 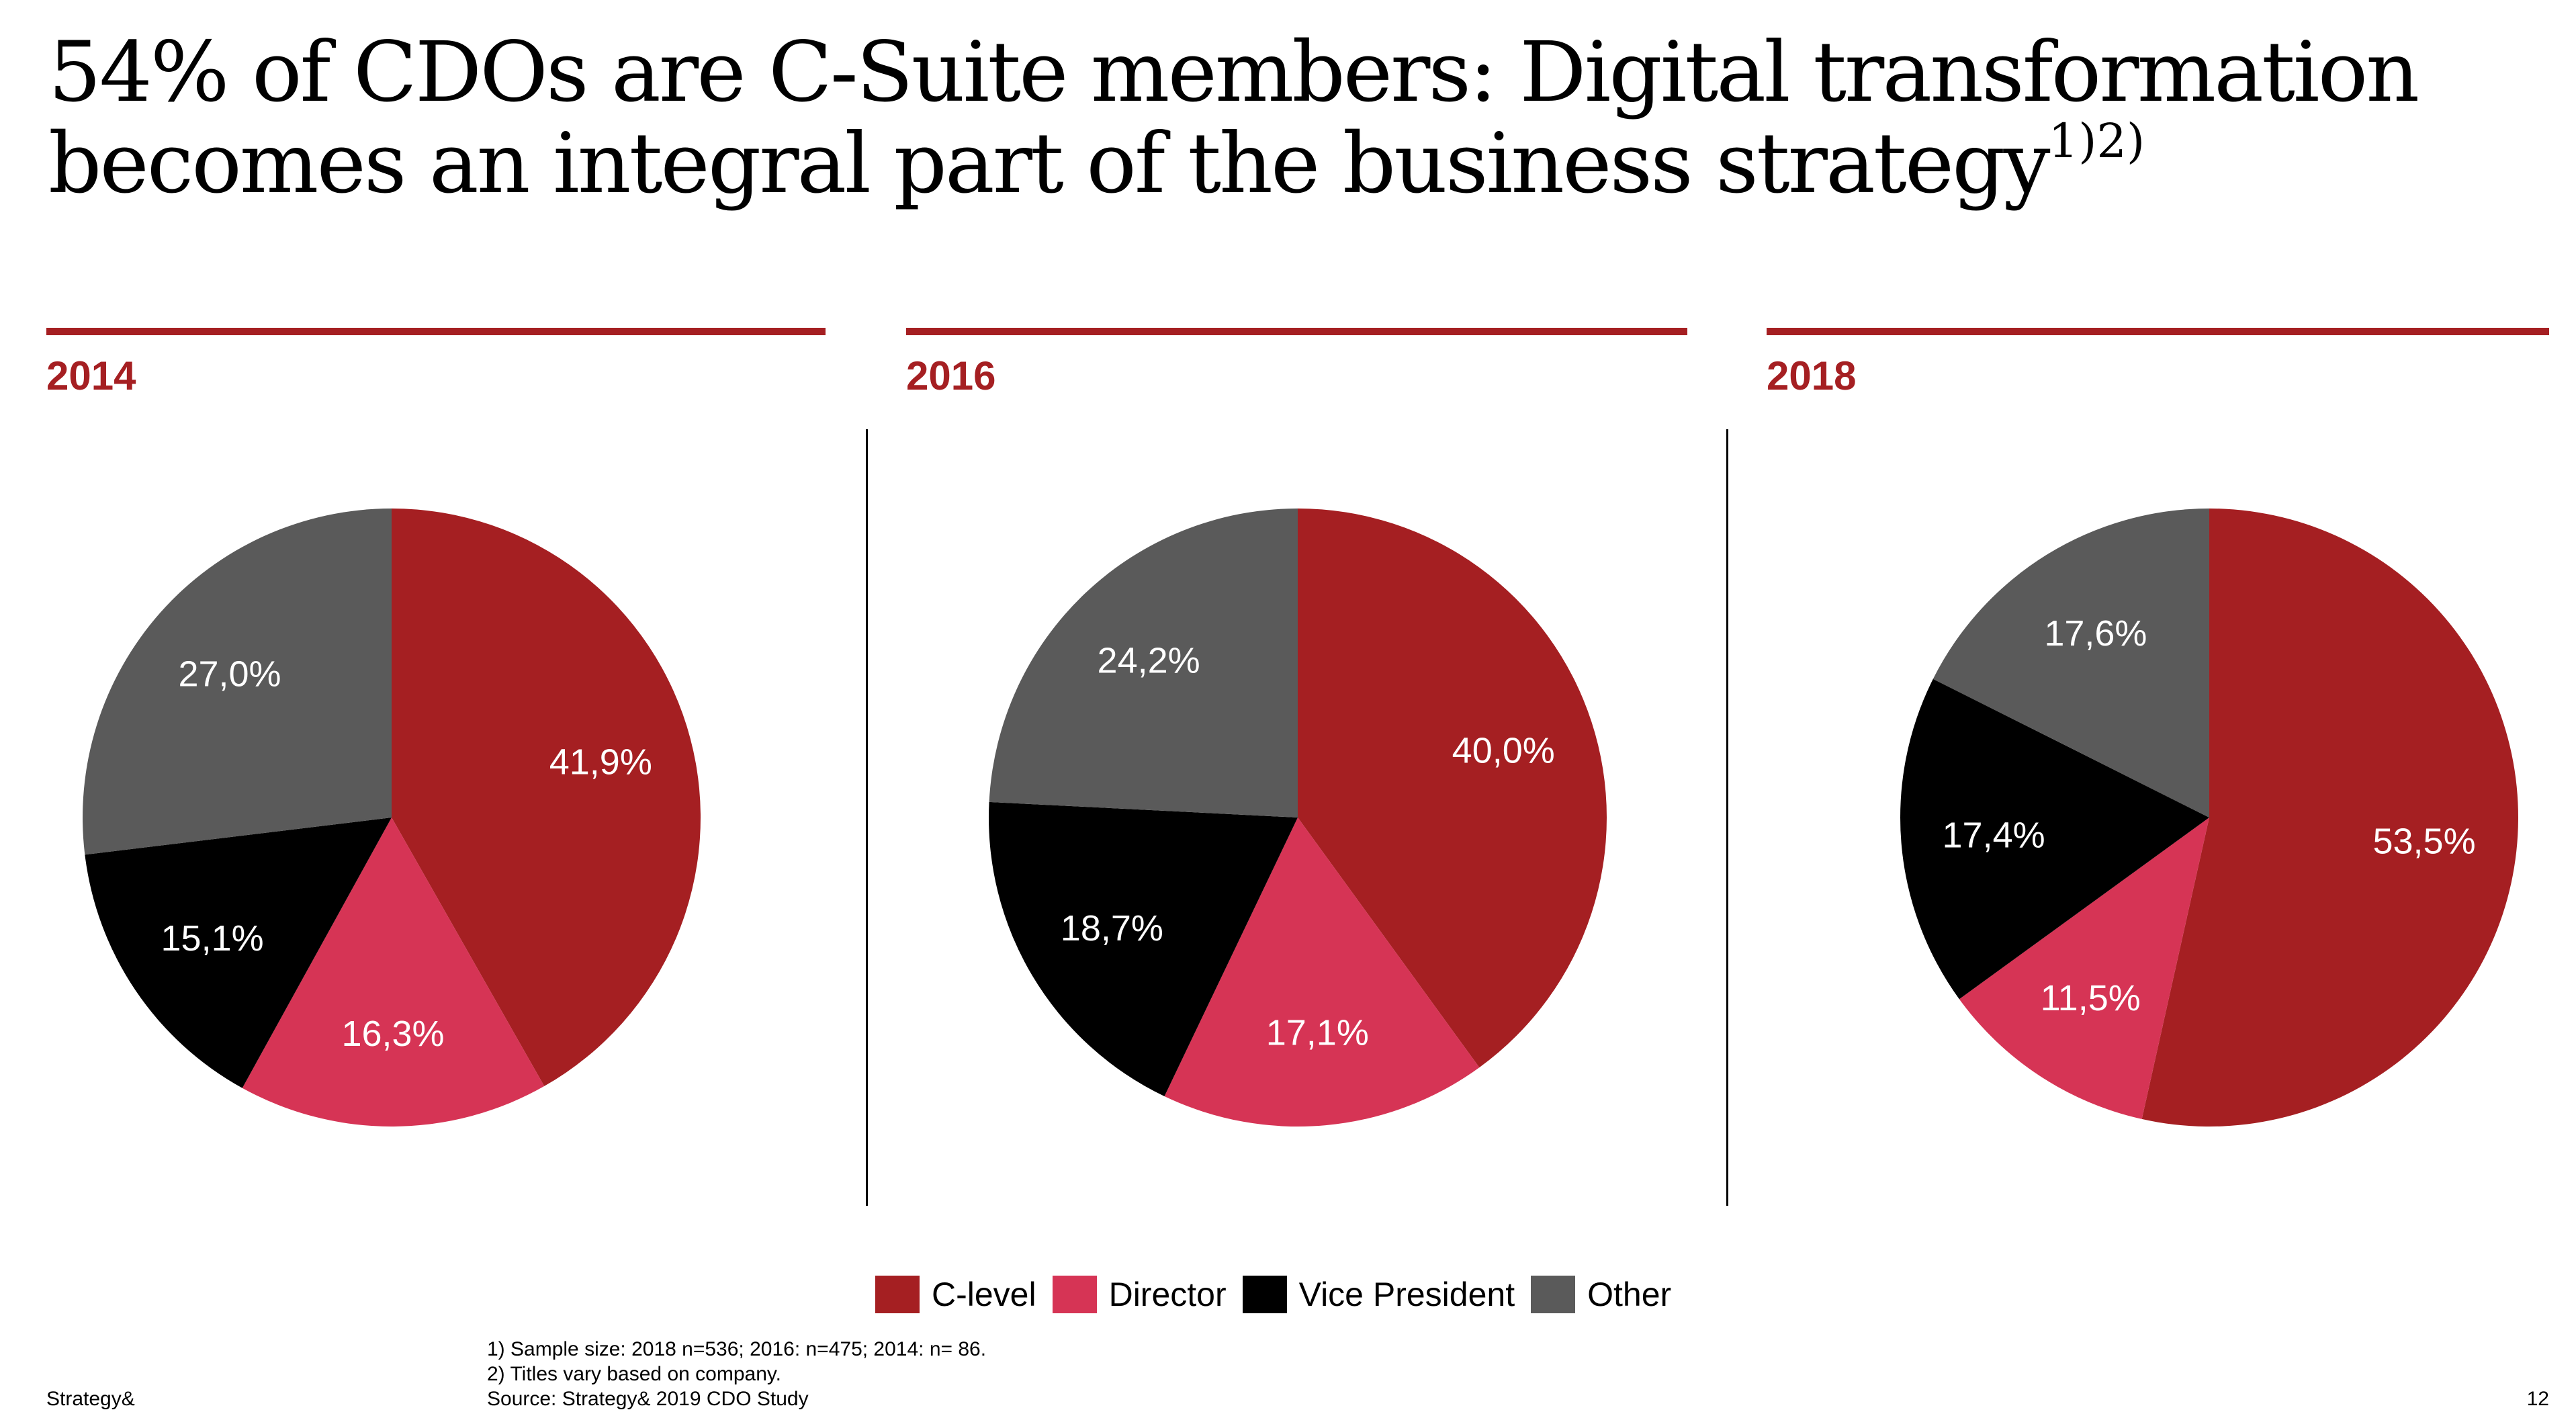 I want to click on panel-year: 2018, so click(x=1812, y=375).